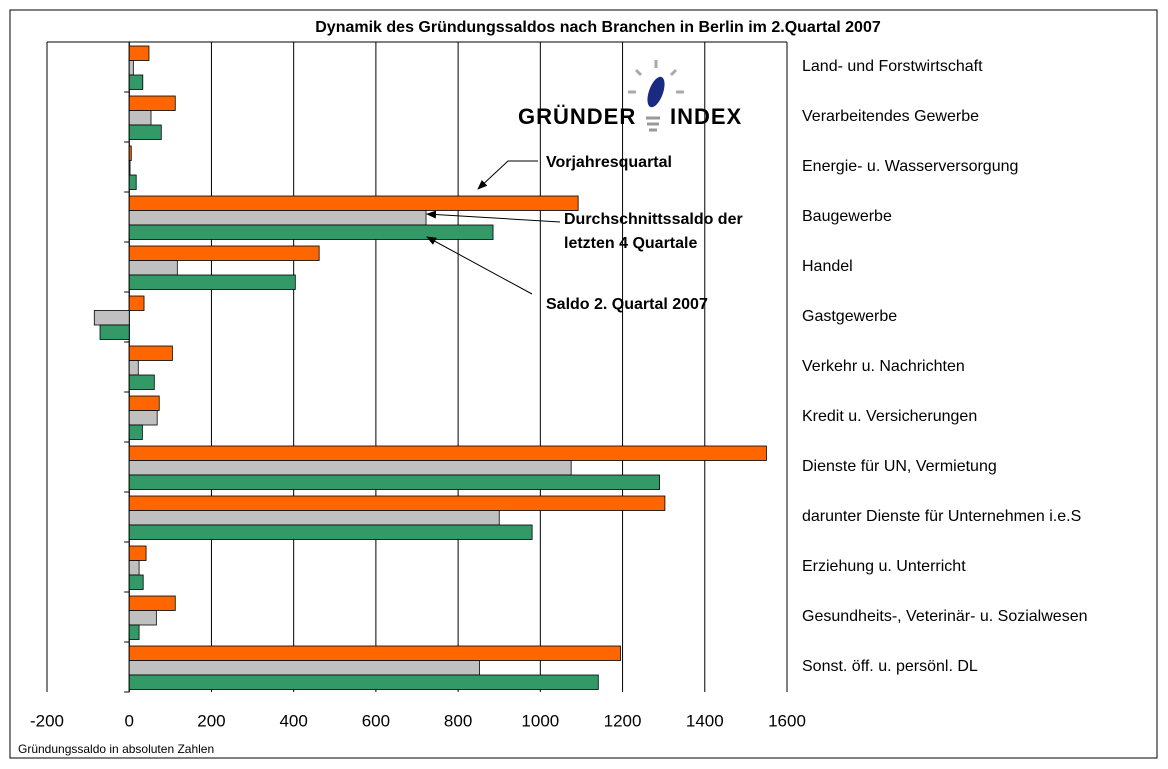  What do you see at coordinates (849, 316) in the screenshot?
I see `category-label: Gastgewerbe` at bounding box center [849, 316].